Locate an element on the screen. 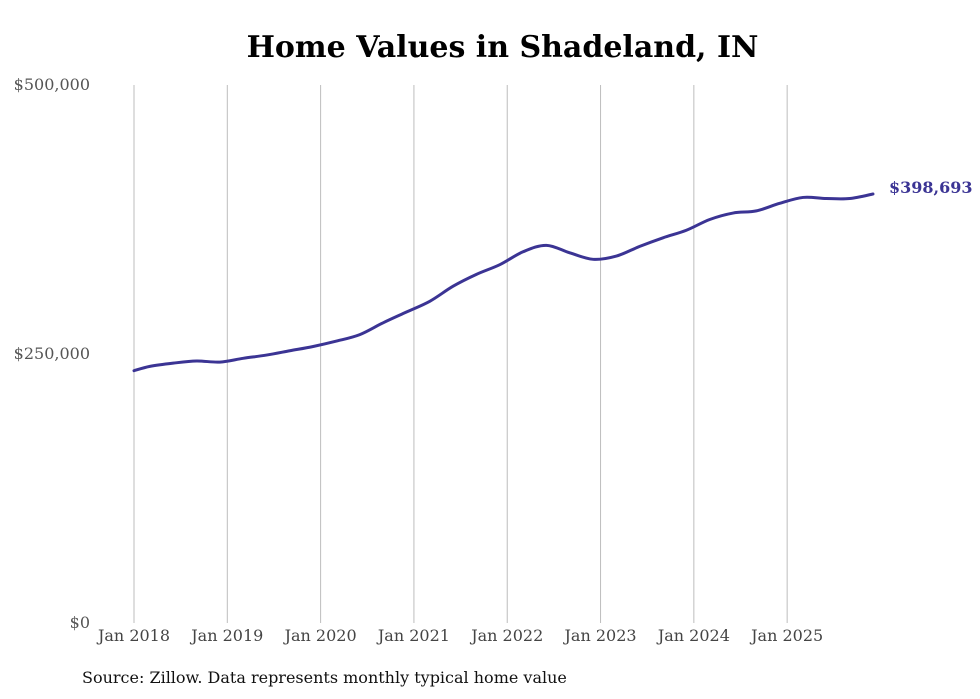 The width and height of the screenshot is (980, 699). y-tick-label: $500,000 is located at coordinates (52, 84).